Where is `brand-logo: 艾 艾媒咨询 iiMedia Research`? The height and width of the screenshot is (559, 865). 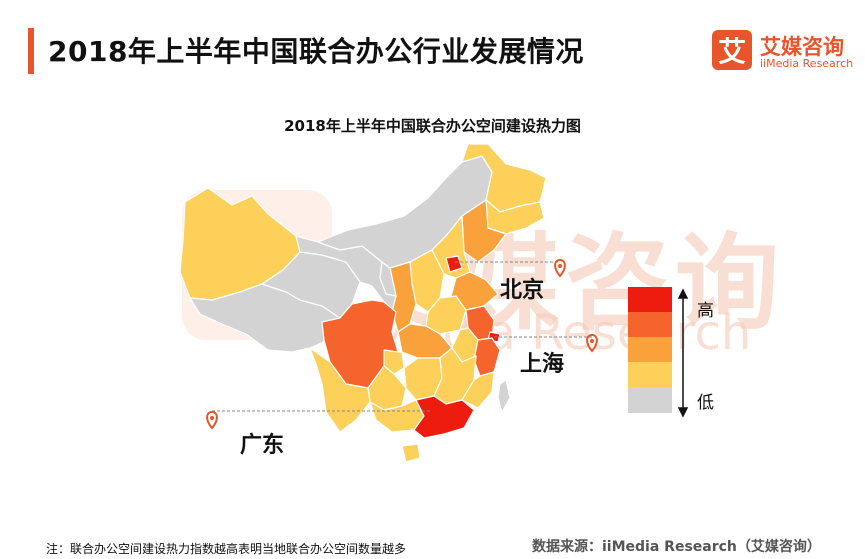 brand-logo: 艾 艾媒咨询 iiMedia Research is located at coordinates (783, 52).